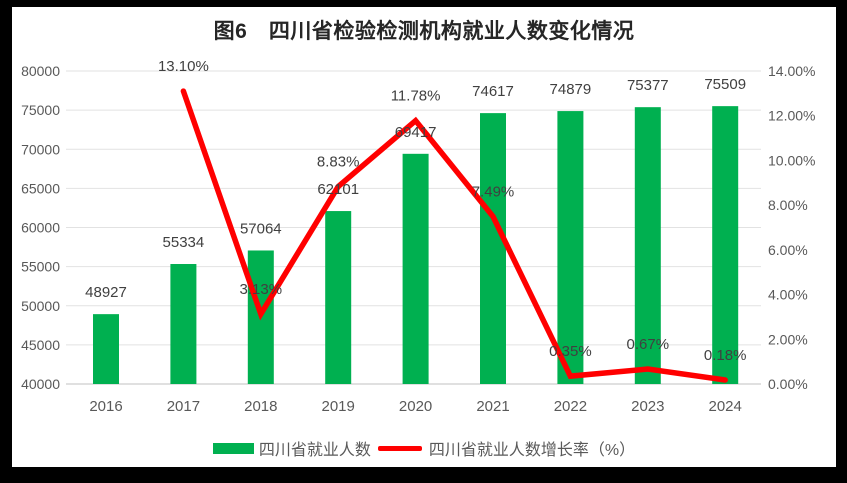  What do you see at coordinates (532, 450) in the screenshot?
I see `legend-label-growth-rate: 四川省就业人数增长率（%）` at bounding box center [532, 450].